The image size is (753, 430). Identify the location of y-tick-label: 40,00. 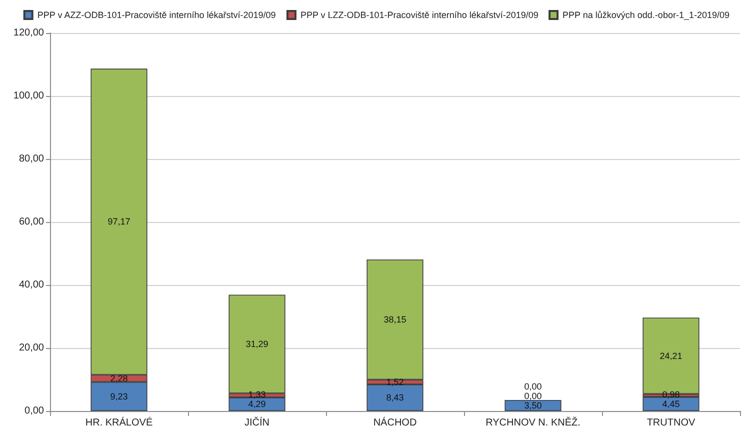
(31, 285).